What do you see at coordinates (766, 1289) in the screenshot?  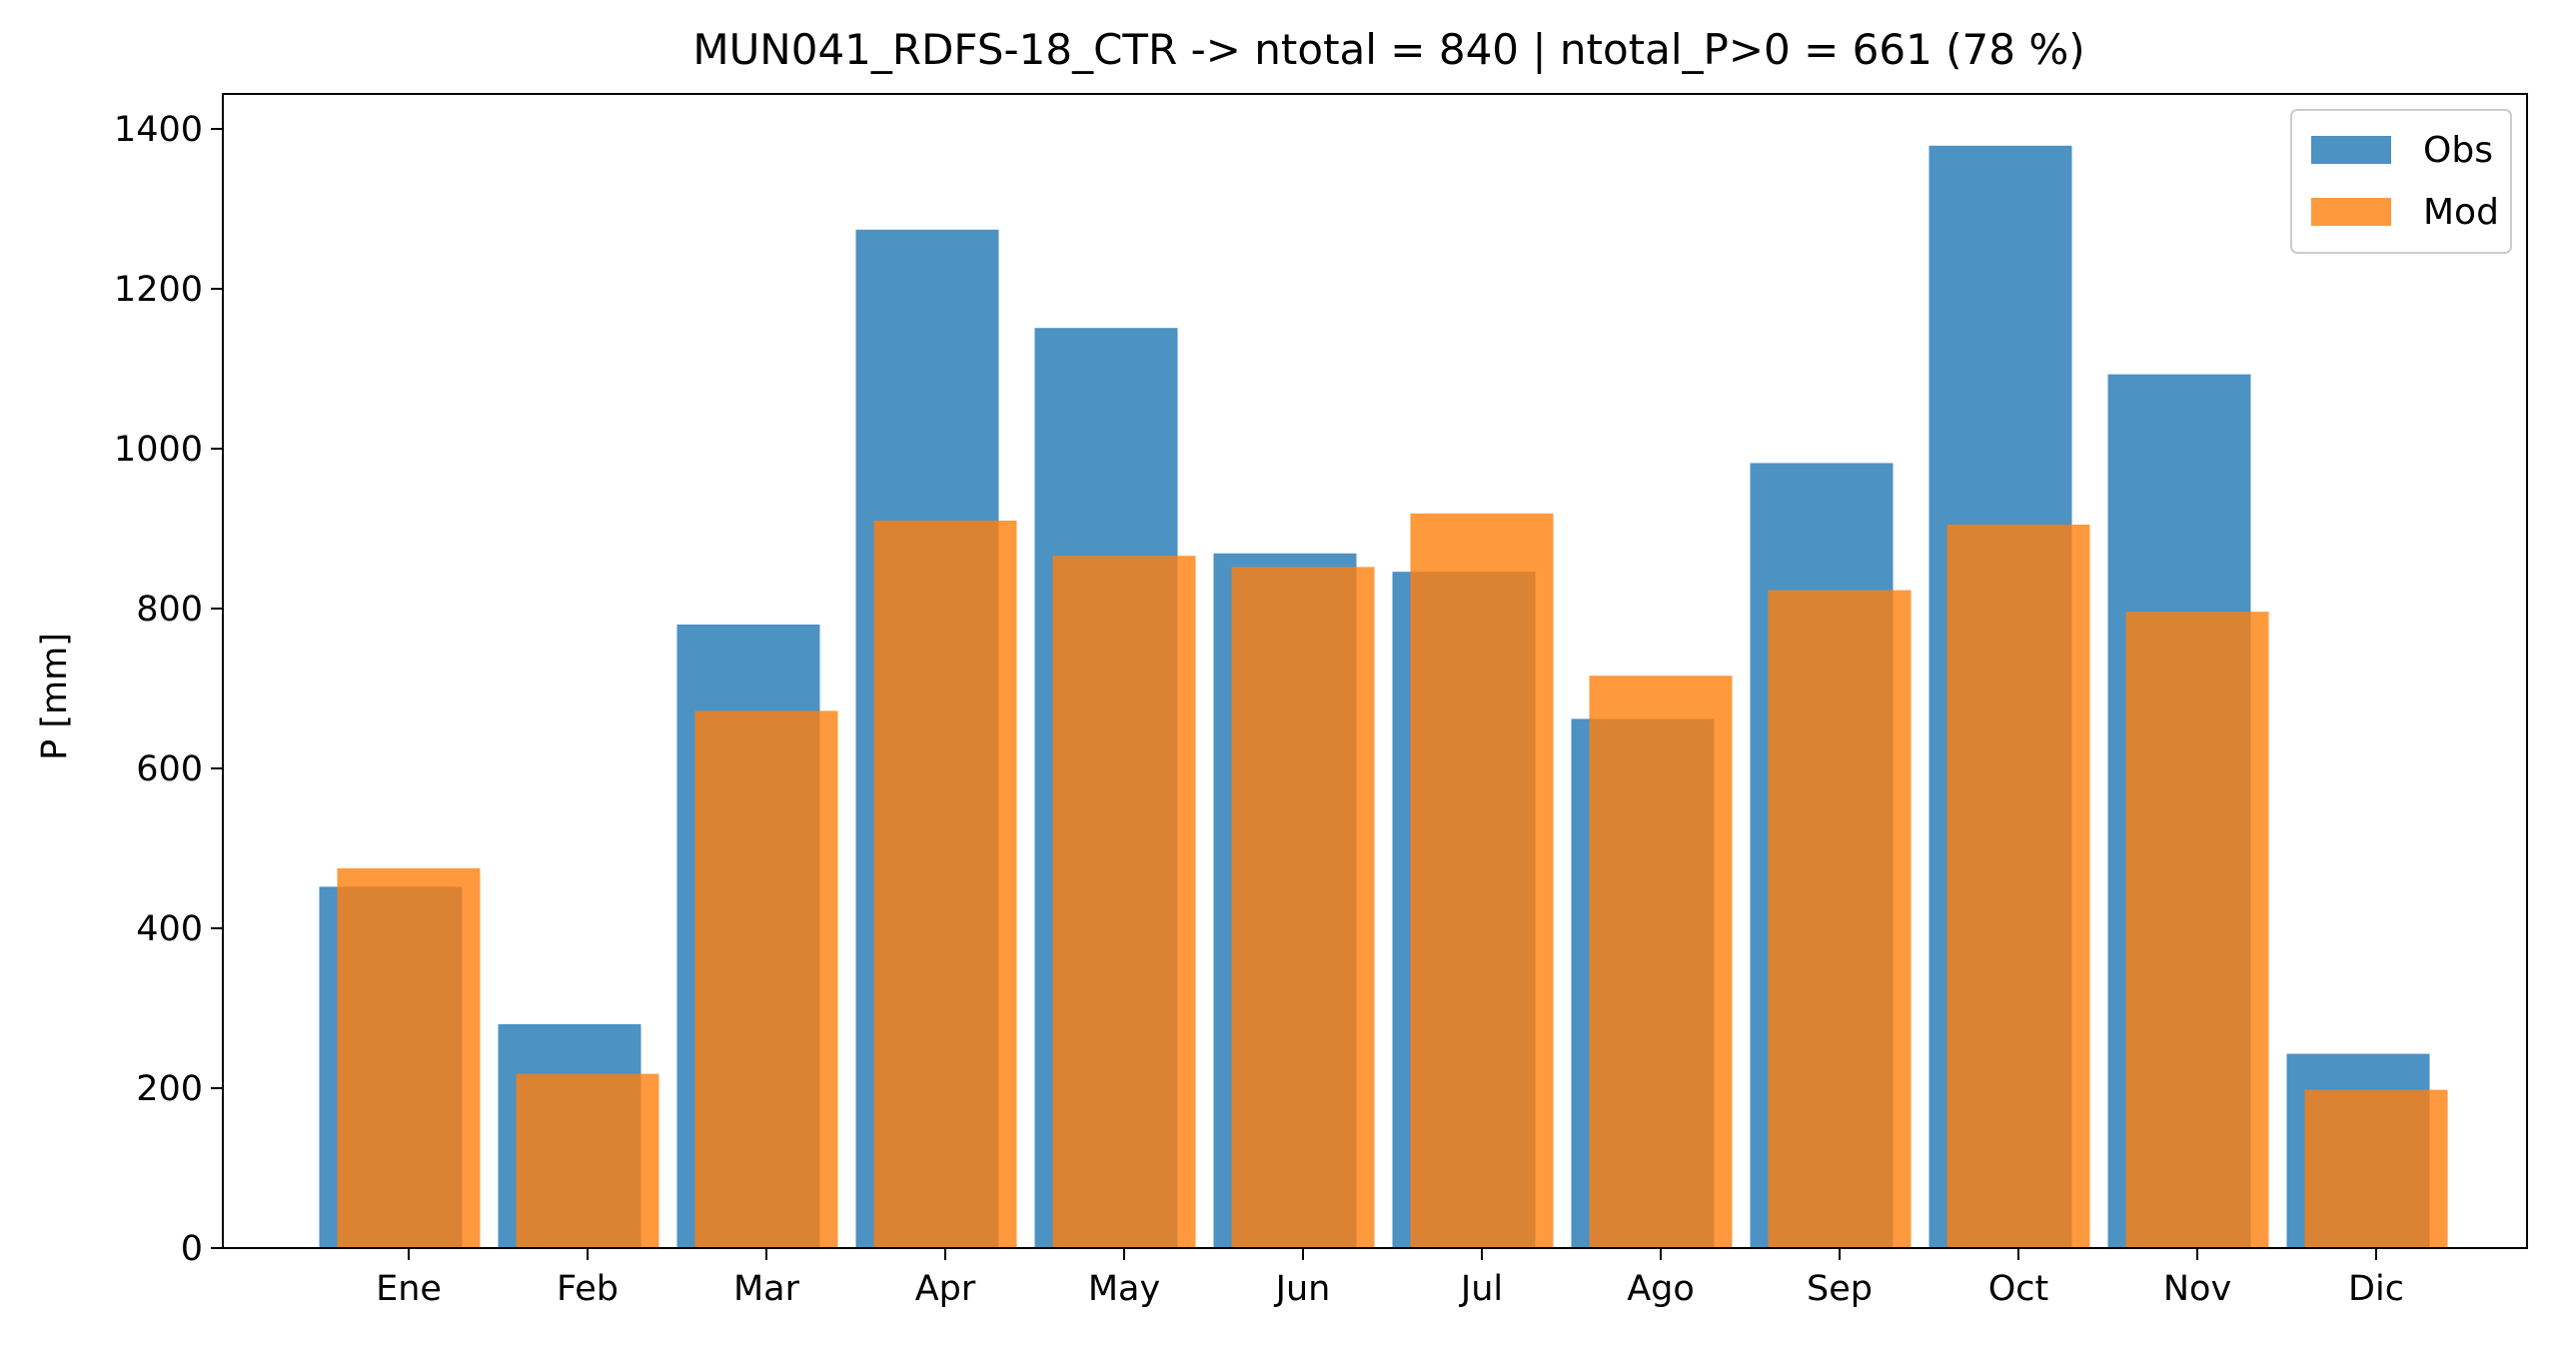 I see `x-tick-label: Mar` at bounding box center [766, 1289].